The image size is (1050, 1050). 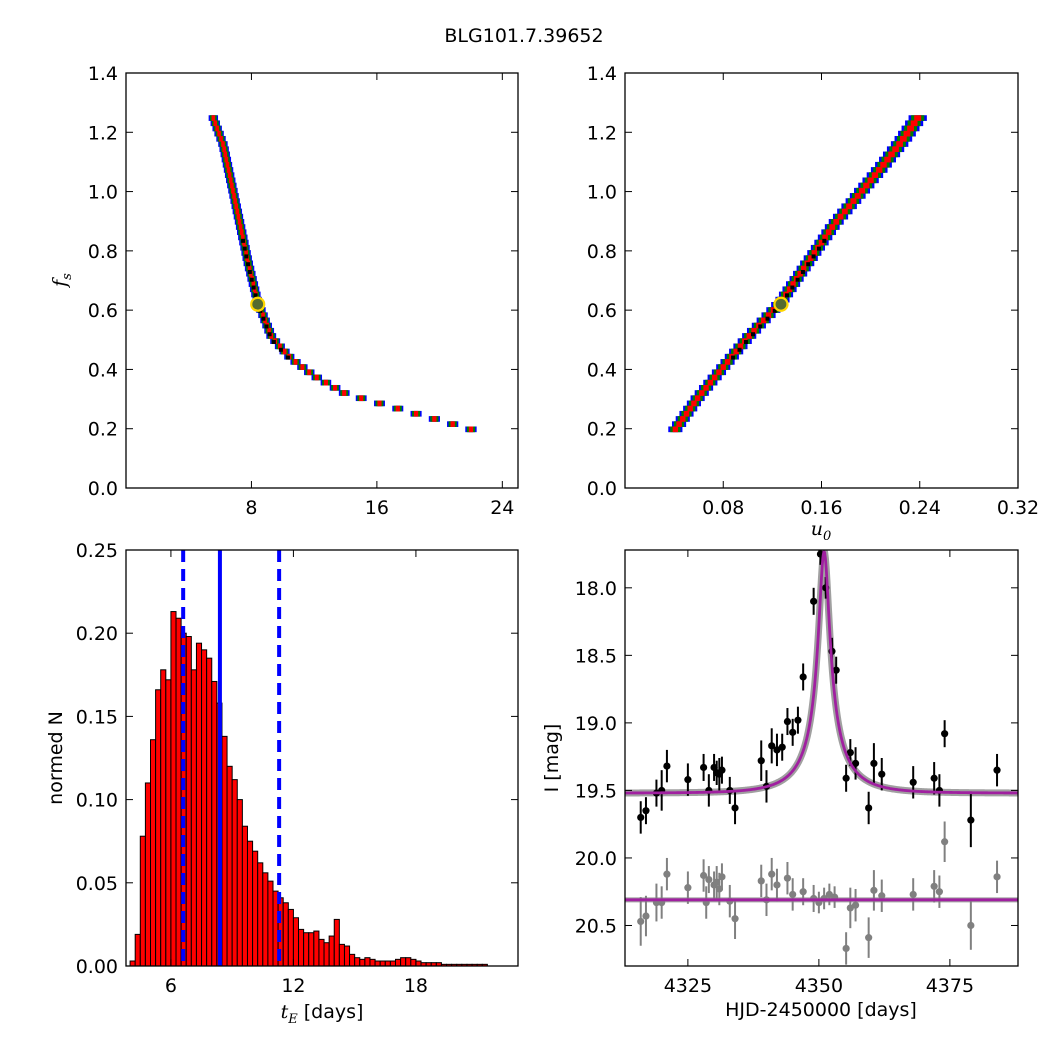 I want to click on y-tick-label: 0.00, so click(x=97, y=967).